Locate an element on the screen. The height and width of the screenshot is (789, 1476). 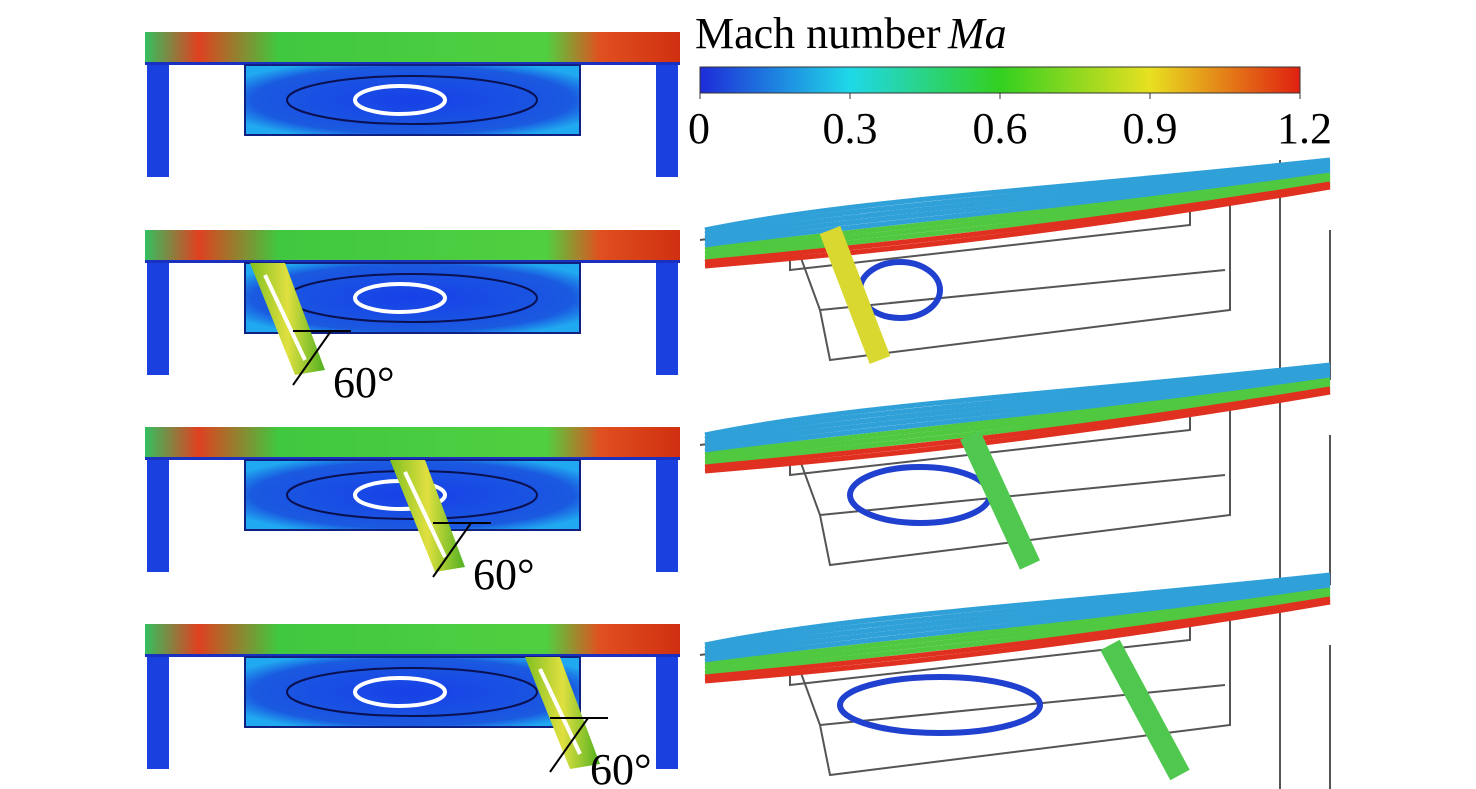
colorbar-tick-label: 0.6 is located at coordinates (1000, 128).